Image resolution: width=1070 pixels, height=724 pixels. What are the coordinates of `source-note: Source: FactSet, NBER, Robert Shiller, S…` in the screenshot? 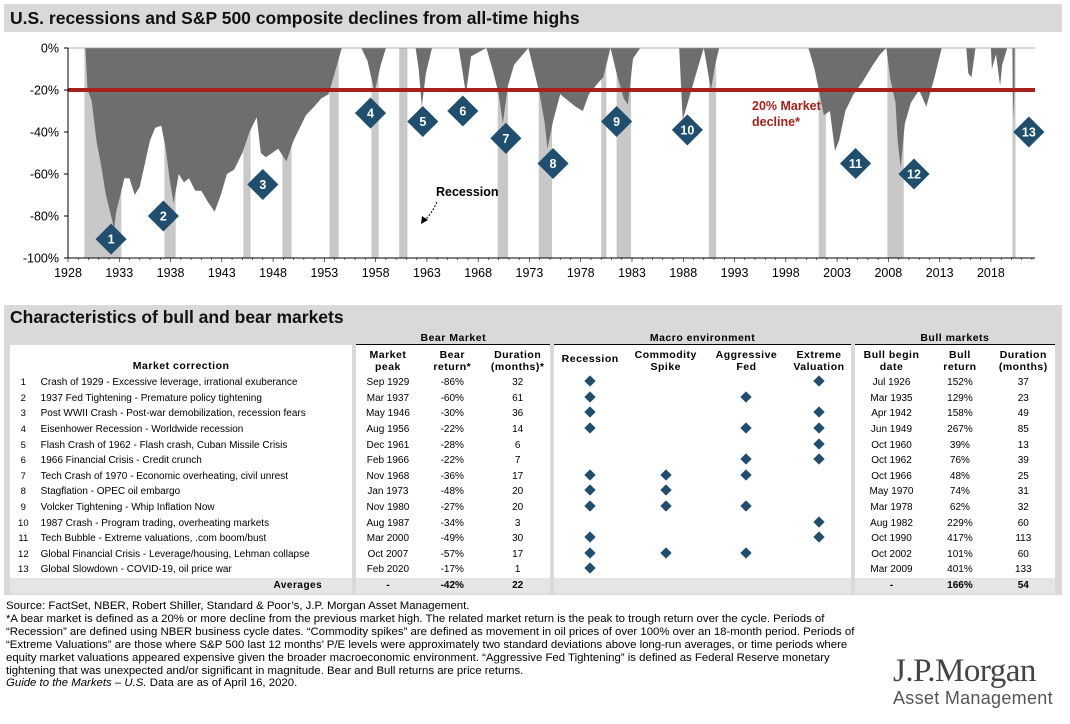 It's located at (238, 606).